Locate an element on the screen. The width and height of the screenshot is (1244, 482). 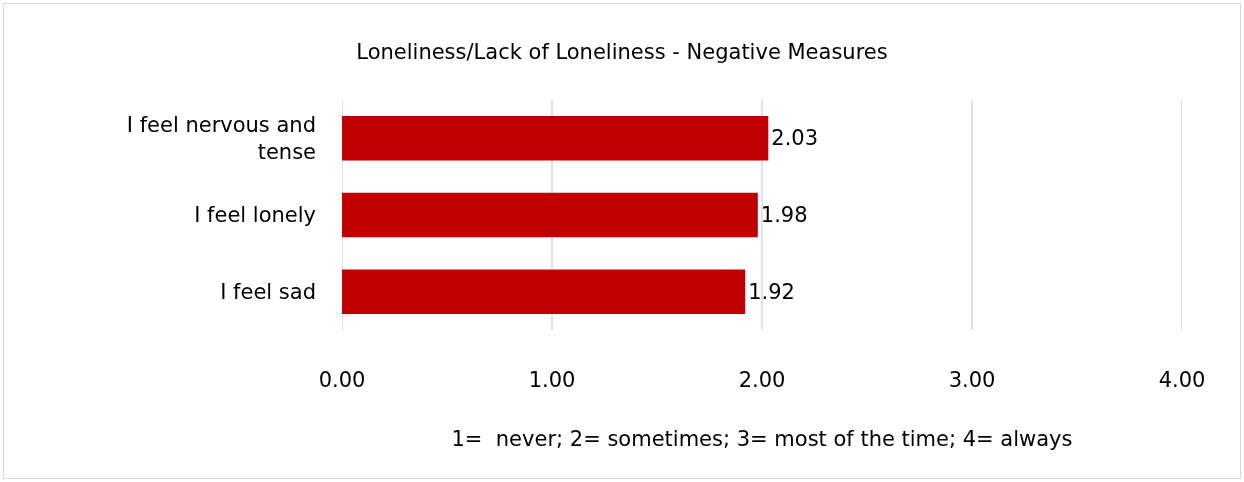
data-label: 1.92 is located at coordinates (771, 291).